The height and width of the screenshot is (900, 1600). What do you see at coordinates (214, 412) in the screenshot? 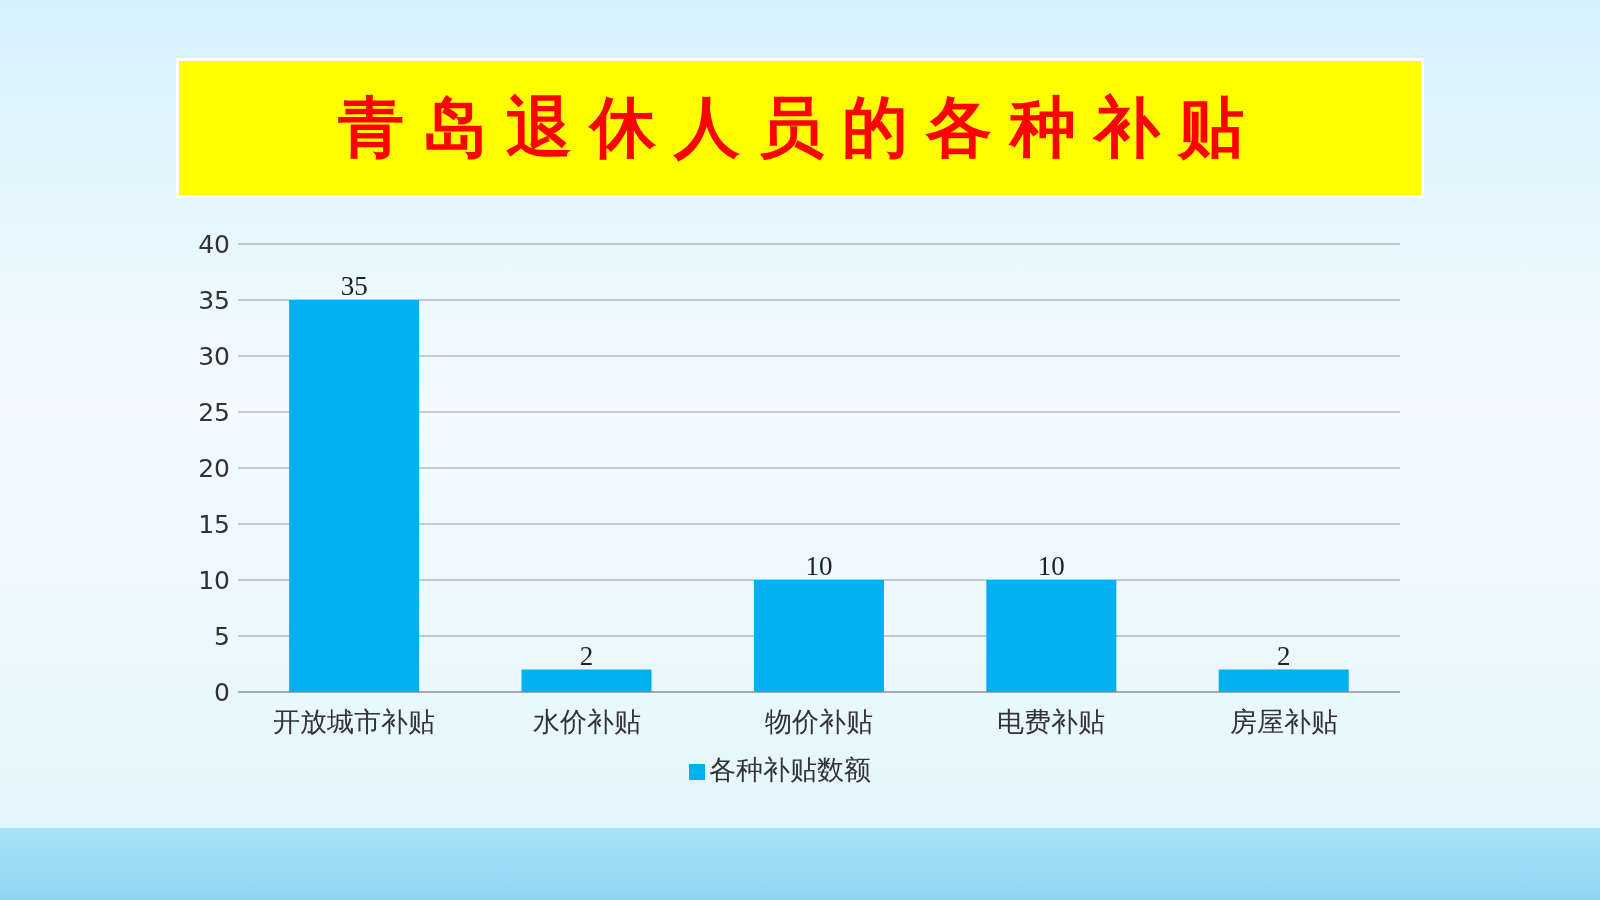
I see `y-tick-label: 25` at bounding box center [214, 412].